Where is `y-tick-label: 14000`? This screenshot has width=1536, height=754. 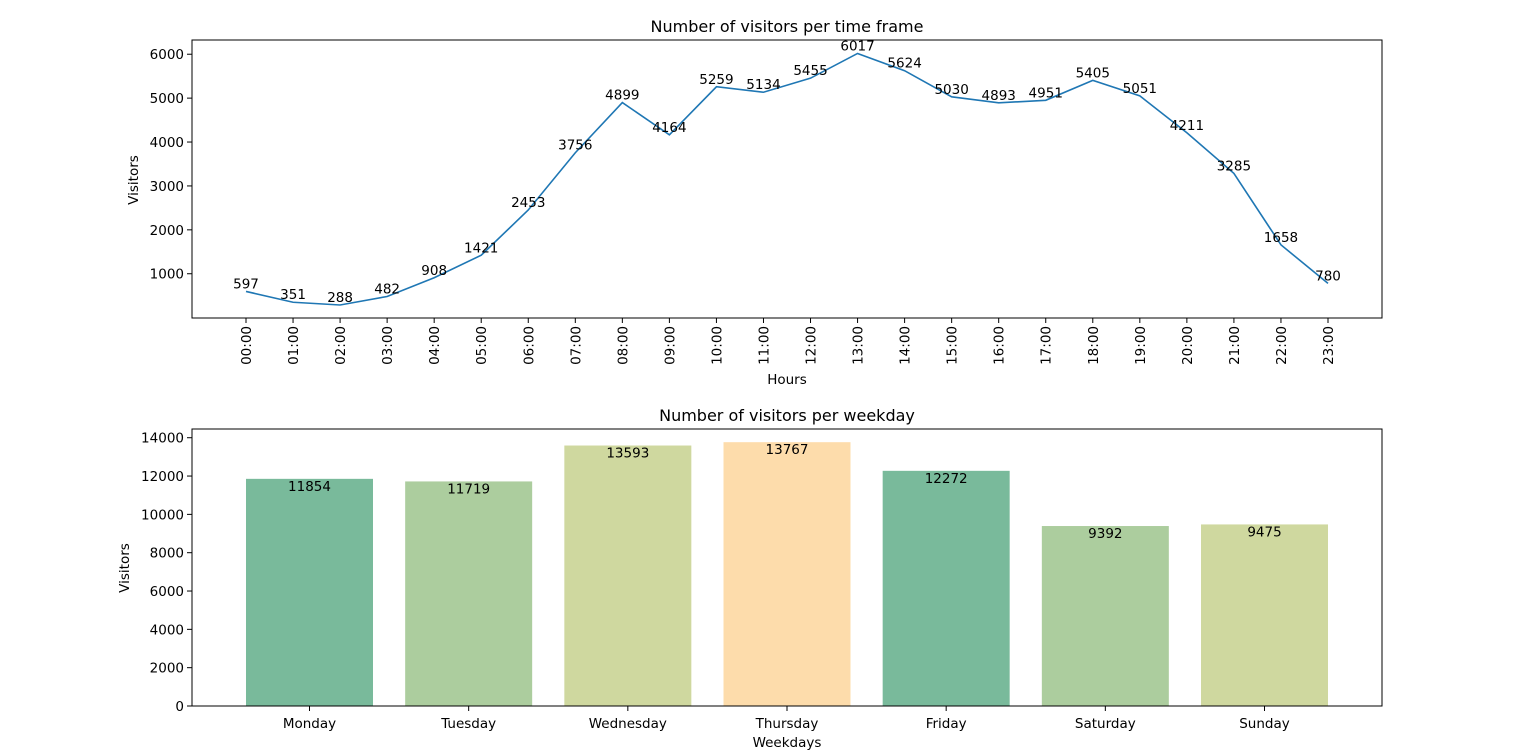
y-tick-label: 14000 is located at coordinates (162, 439).